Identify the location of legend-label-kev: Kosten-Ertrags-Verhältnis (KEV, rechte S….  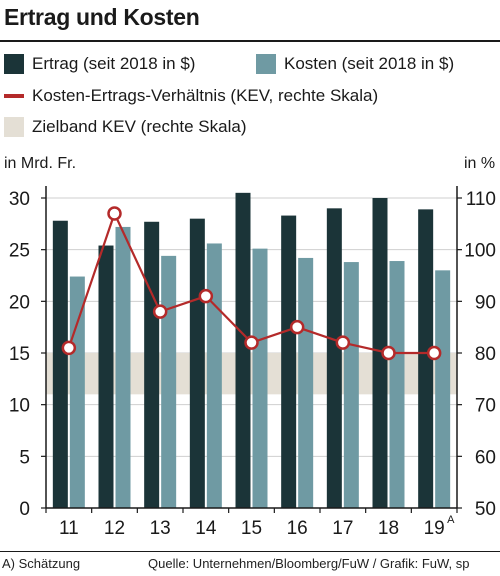
(205, 95).